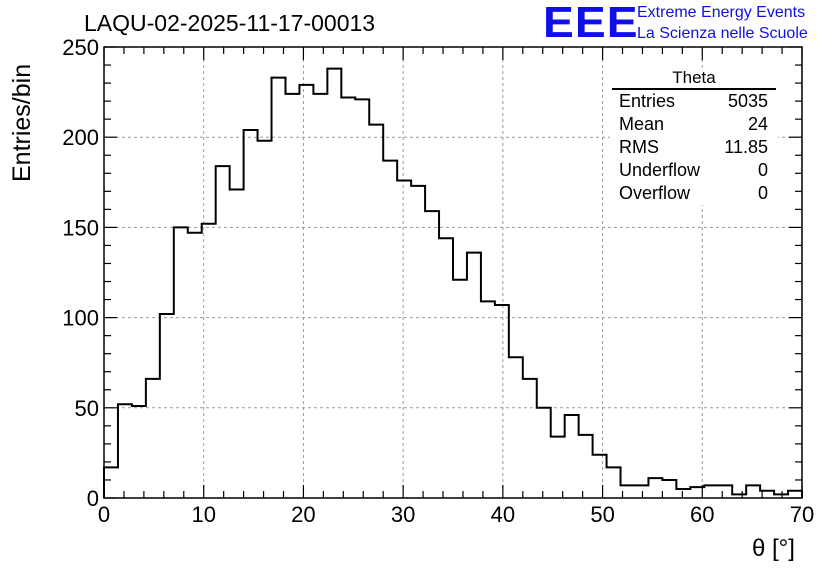  What do you see at coordinates (503, 514) in the screenshot?
I see `x-tick-label: 40` at bounding box center [503, 514].